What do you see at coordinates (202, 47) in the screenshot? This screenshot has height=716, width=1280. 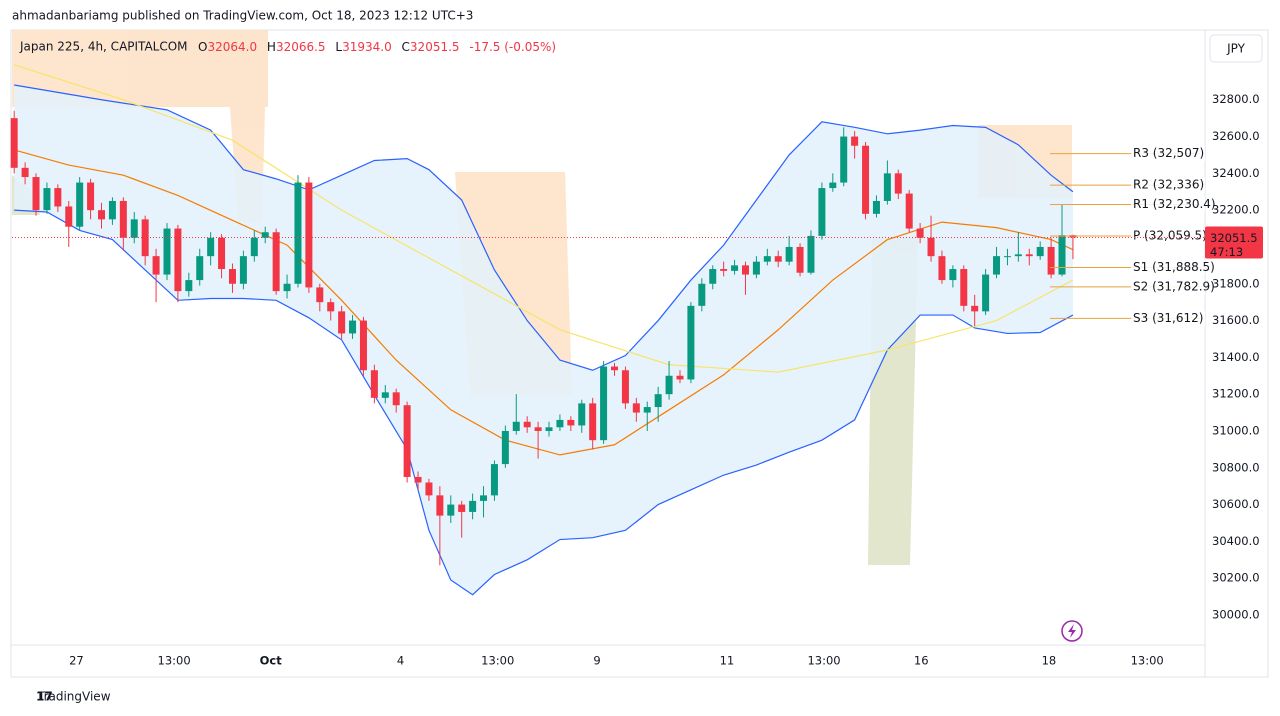 I see `ohlc-key: O` at bounding box center [202, 47].